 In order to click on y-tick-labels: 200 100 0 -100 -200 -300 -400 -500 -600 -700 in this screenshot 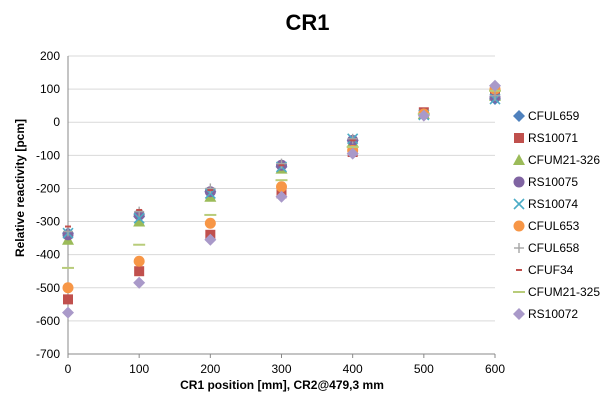, I will do `click(48, 205)`.